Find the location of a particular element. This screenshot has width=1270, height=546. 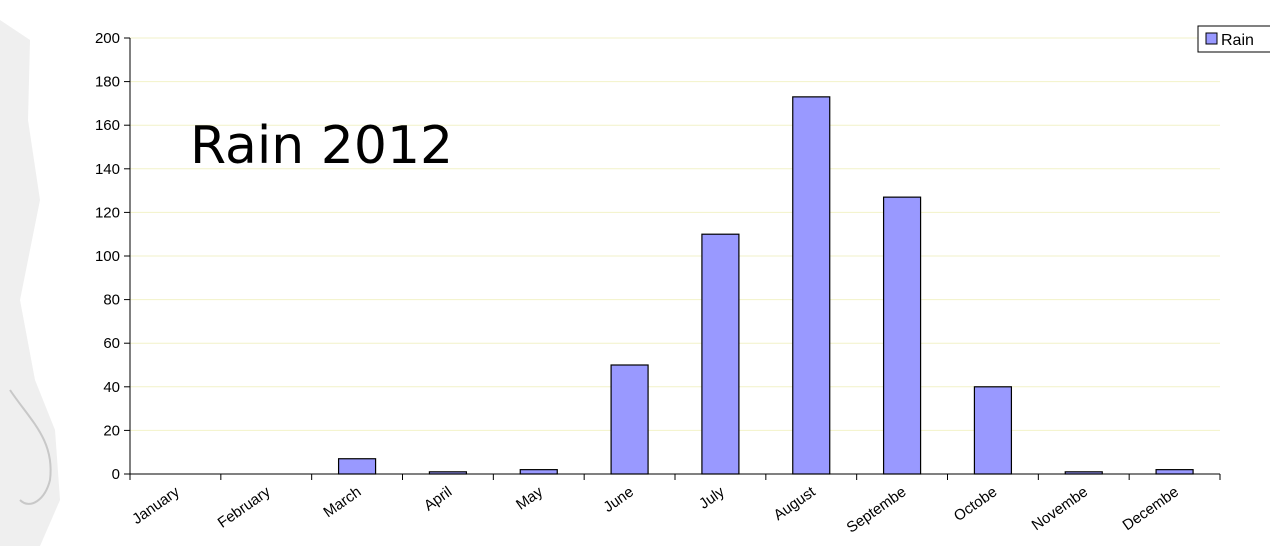

x-tick-label: Septembe is located at coordinates (877, 509).